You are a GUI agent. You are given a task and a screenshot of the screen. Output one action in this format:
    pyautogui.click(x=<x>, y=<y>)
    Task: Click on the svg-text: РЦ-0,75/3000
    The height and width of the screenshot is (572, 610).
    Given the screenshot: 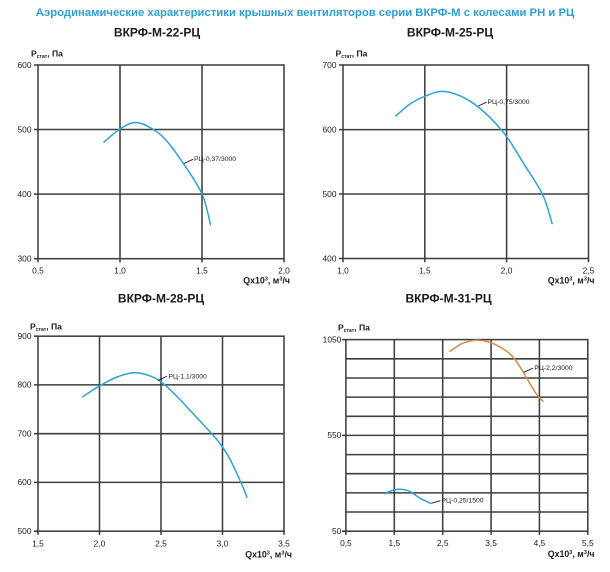 What is the action you would take?
    pyautogui.click(x=509, y=102)
    